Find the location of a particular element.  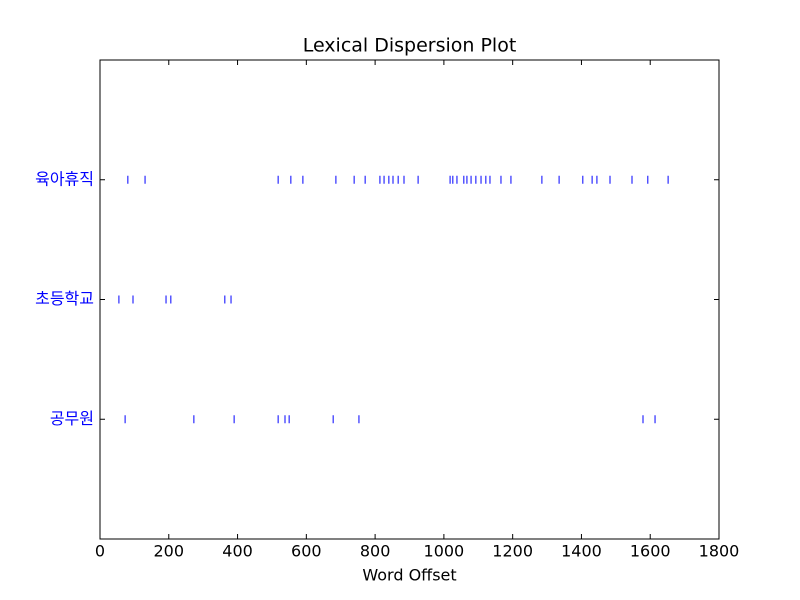

x-tick-label: 800 is located at coordinates (375, 551).